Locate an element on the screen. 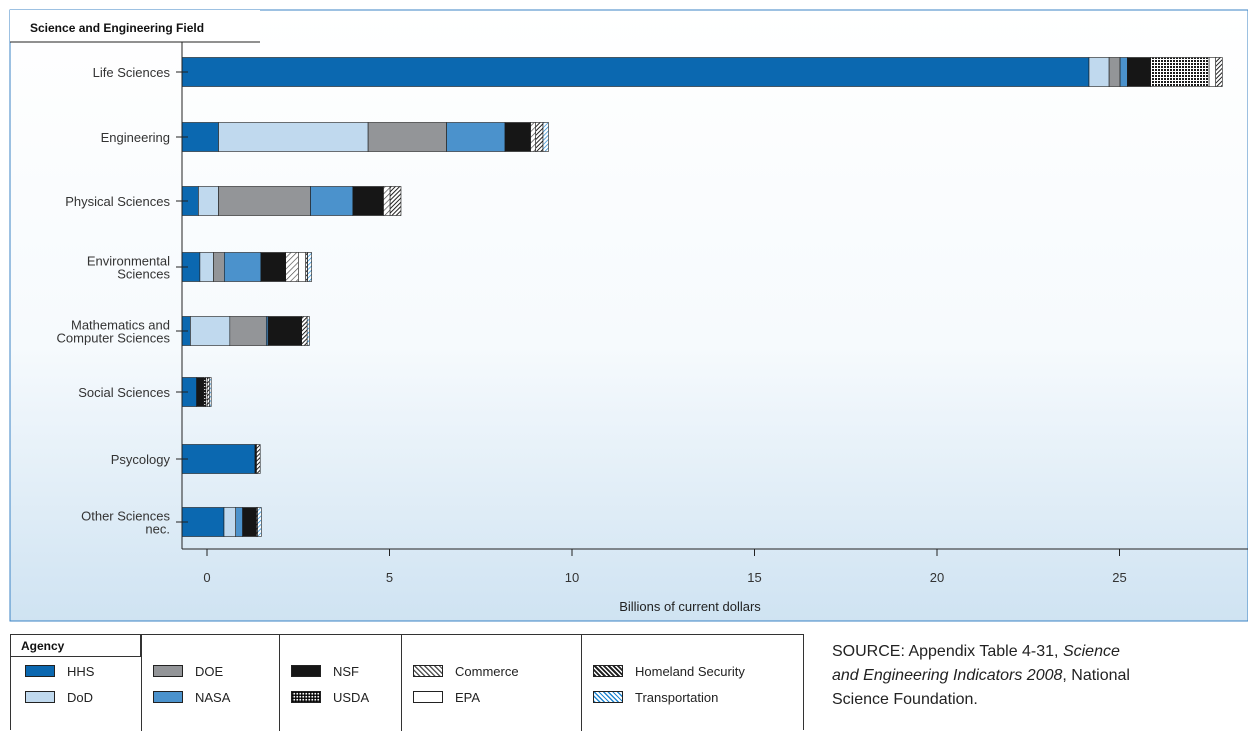  legend-item-dod: DoD is located at coordinates (59, 697).